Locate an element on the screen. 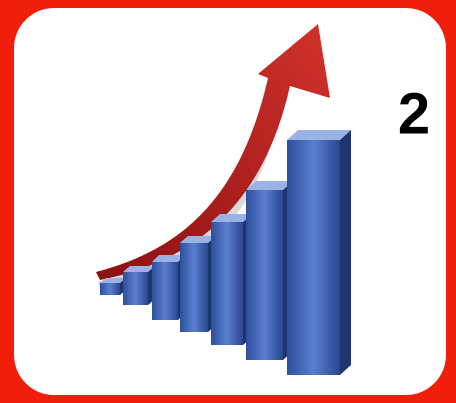 This screenshot has height=403, width=456. badge-number: 2 is located at coordinates (414, 113).